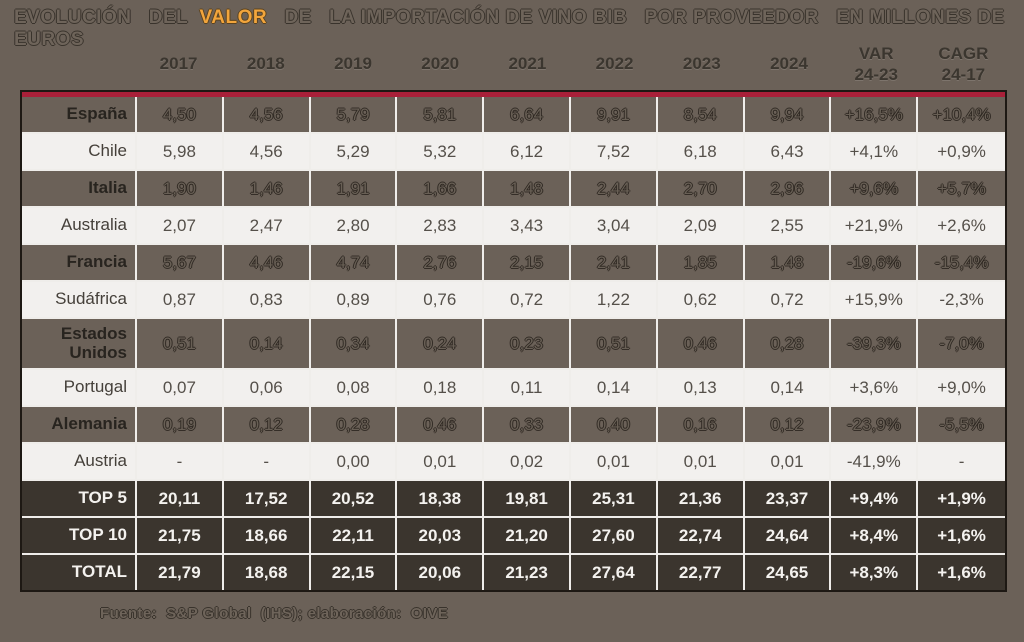  Describe the element at coordinates (77, 64) in the screenshot. I see `column-header-spacer` at that location.